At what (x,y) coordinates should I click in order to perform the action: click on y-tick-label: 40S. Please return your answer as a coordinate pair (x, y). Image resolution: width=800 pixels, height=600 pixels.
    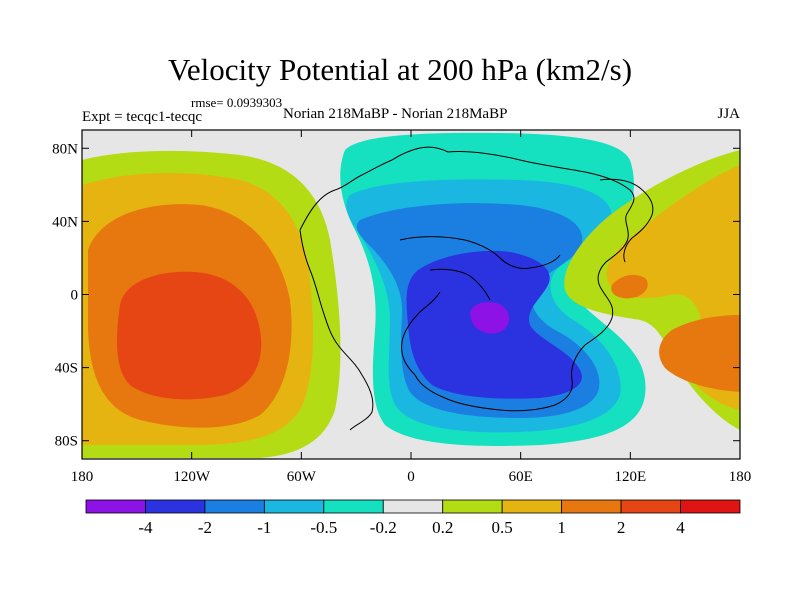
    Looking at the image, I should click on (66, 369).